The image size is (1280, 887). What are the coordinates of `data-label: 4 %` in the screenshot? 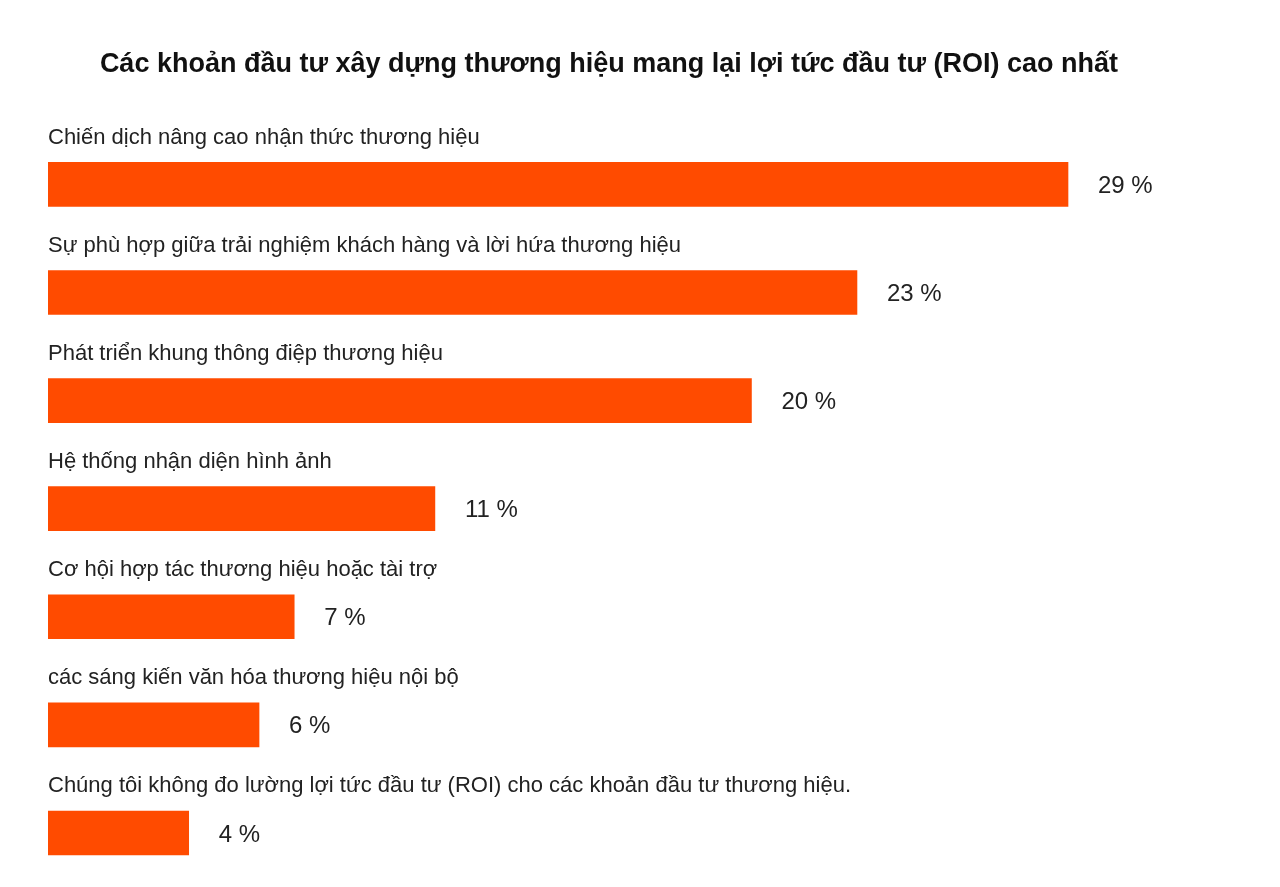 It's located at (239, 833).